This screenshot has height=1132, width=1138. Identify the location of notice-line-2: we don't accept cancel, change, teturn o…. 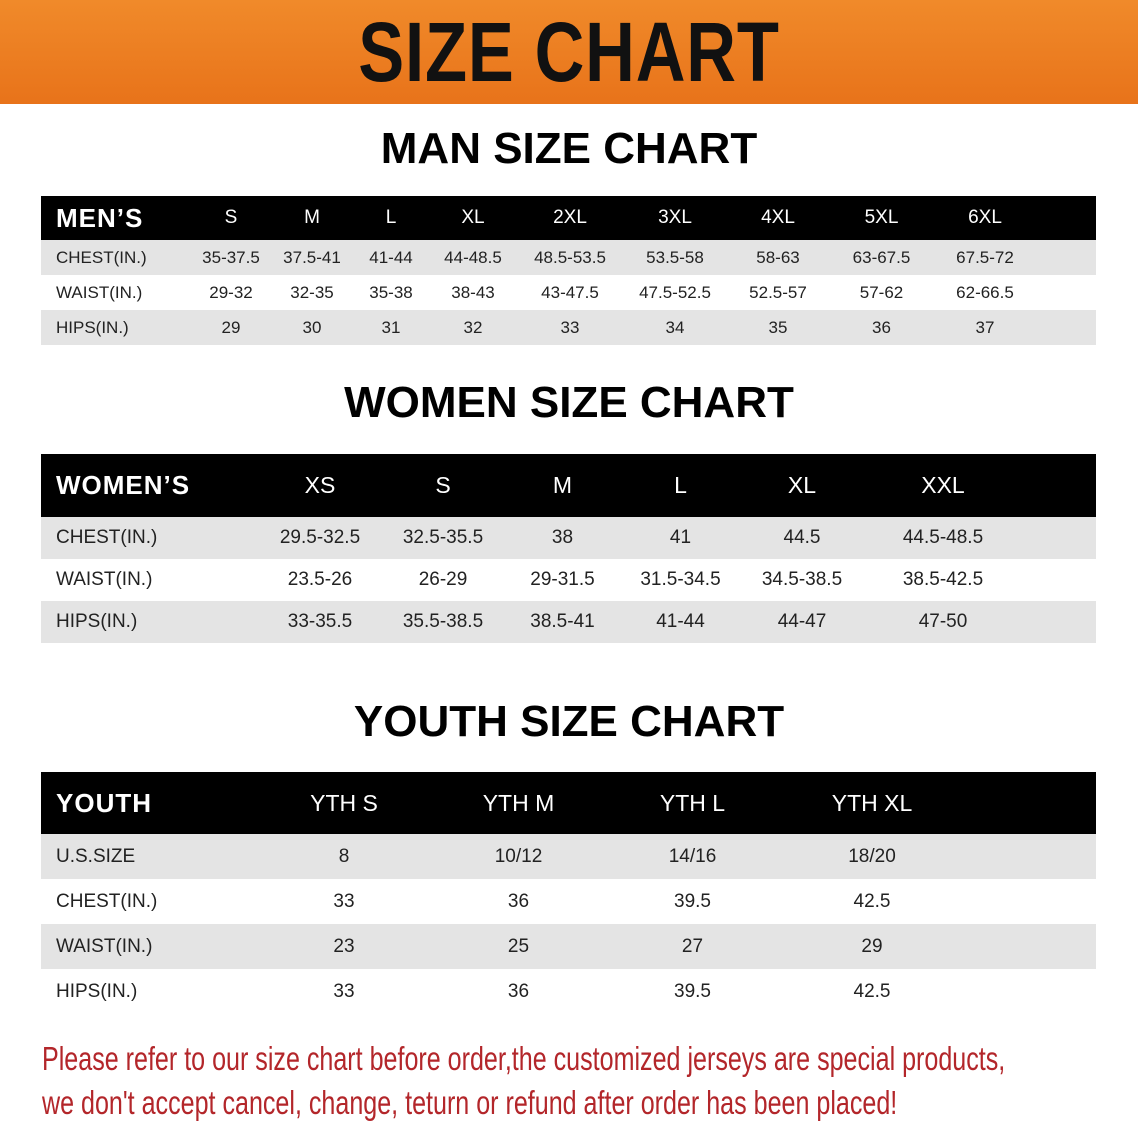
(470, 1102).